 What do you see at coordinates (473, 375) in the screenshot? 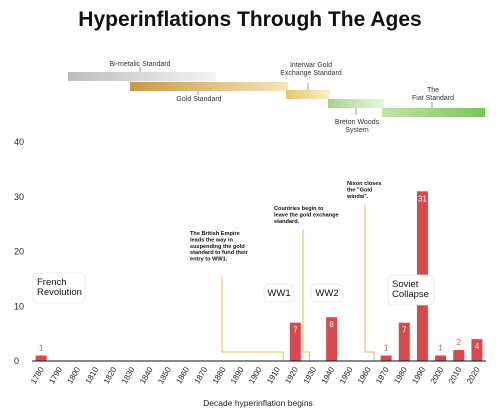
I see `x-tick-label: 2020` at bounding box center [473, 375].